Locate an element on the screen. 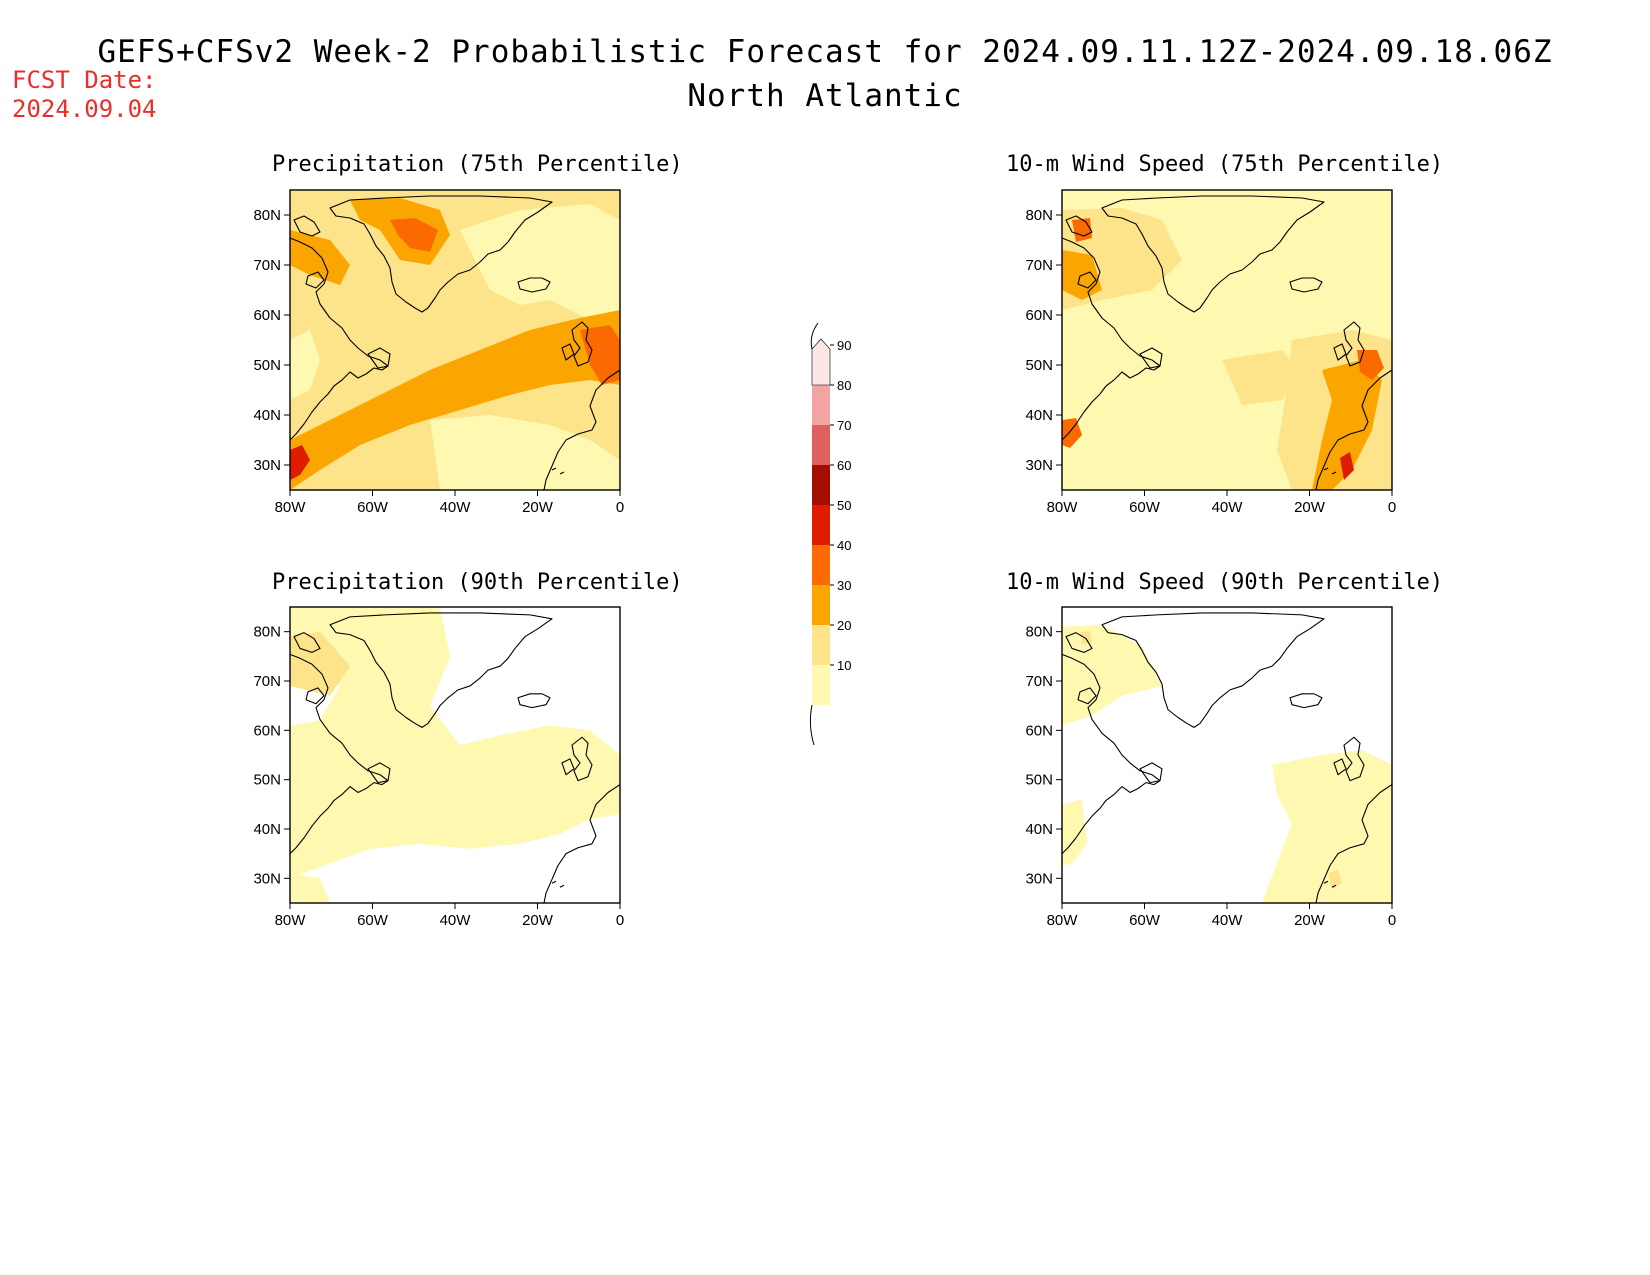 The height and width of the screenshot is (1275, 1650). colorbar-label: 20 is located at coordinates (844, 625).